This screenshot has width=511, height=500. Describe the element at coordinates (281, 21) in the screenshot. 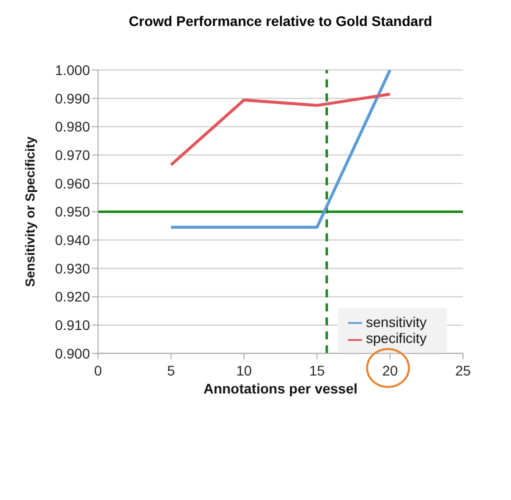

I see `chart-title: Crowd Performance relative to Gold Standard` at that location.